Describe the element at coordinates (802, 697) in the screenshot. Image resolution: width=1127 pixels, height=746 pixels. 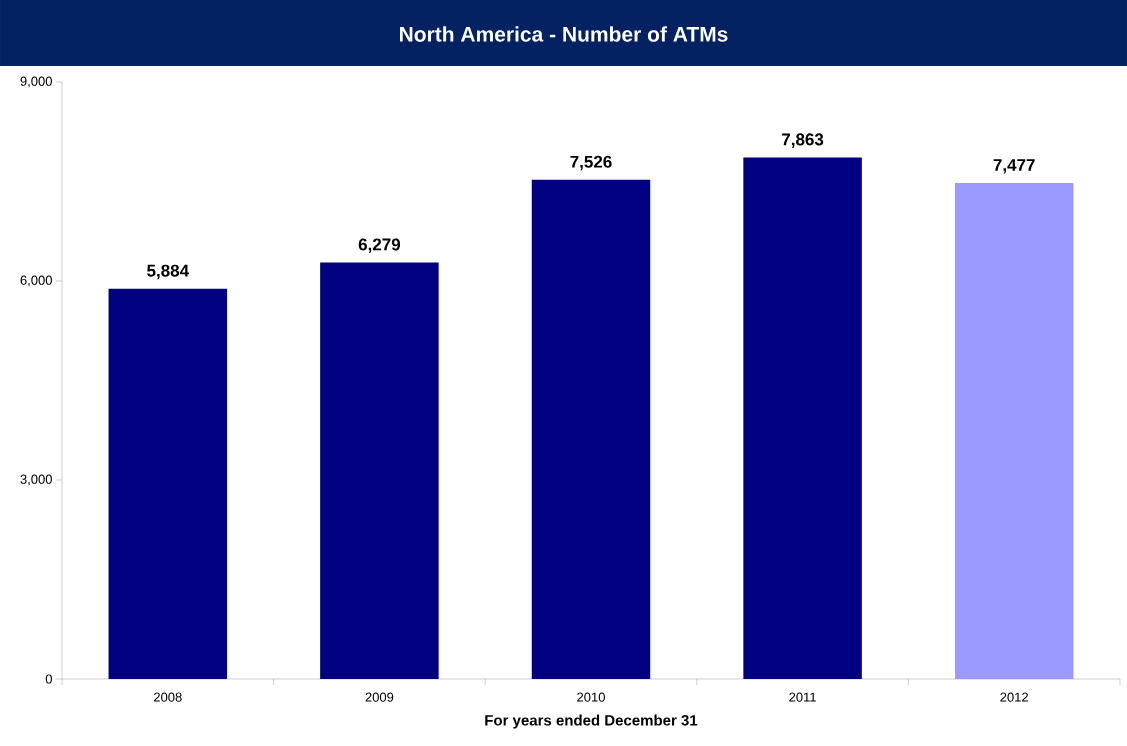
I see `x-tick-label: 2011` at that location.